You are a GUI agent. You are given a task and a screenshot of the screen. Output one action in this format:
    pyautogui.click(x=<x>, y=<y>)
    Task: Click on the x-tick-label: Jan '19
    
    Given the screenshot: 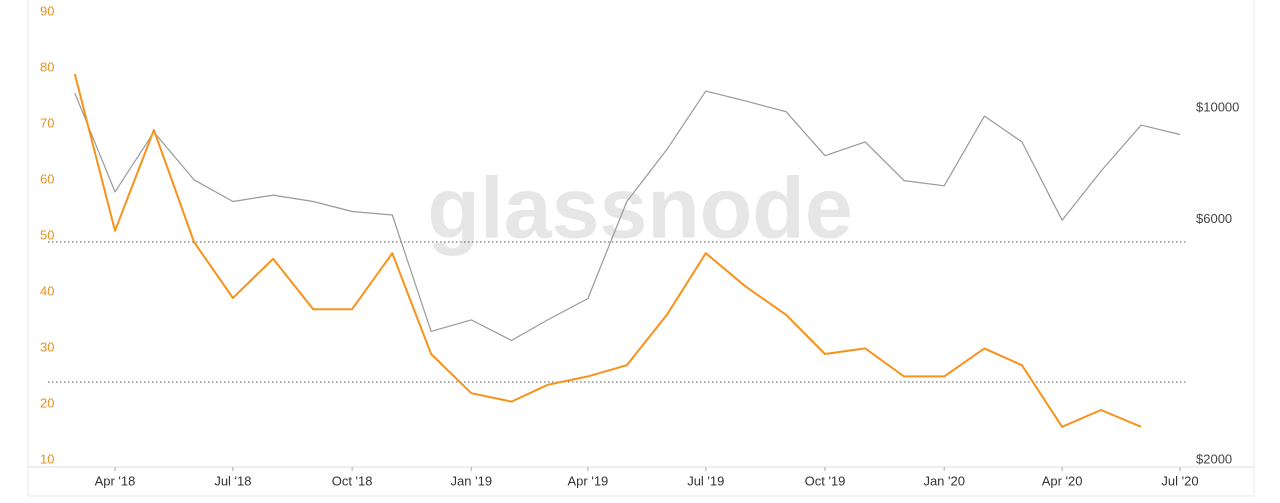 What is the action you would take?
    pyautogui.click(x=472, y=480)
    